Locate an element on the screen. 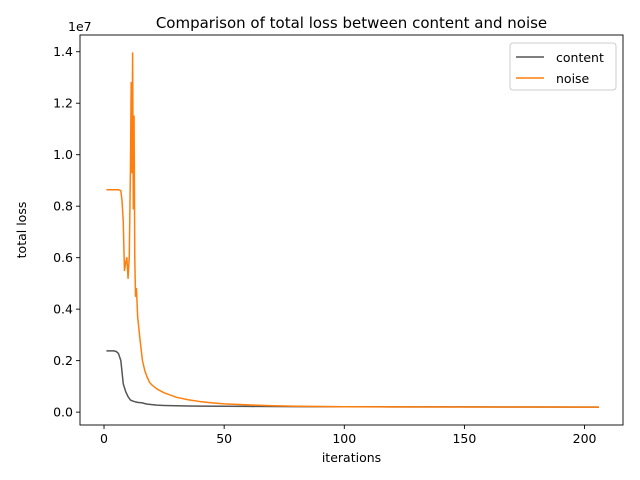 This screenshot has width=640, height=480. y-tick-label: 0.2 is located at coordinates (63, 360).